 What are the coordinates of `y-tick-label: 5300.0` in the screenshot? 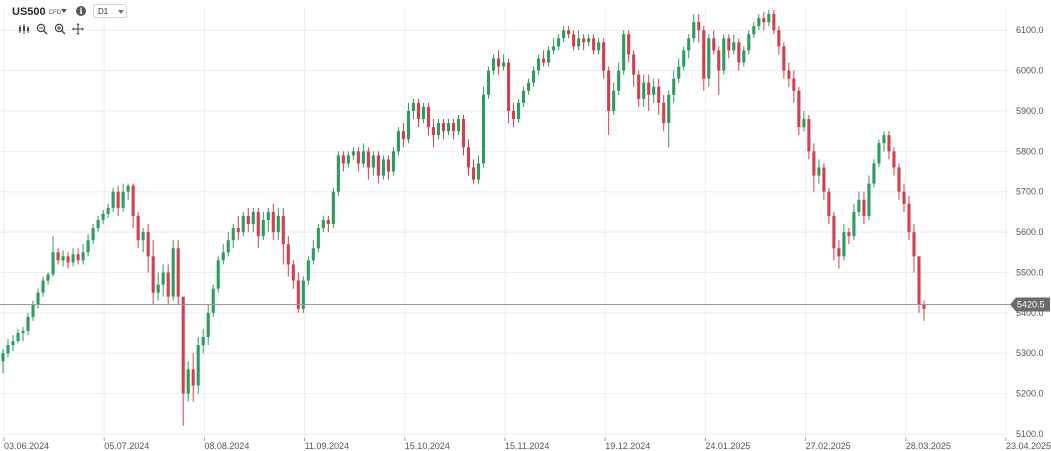 It's located at (1030, 353).